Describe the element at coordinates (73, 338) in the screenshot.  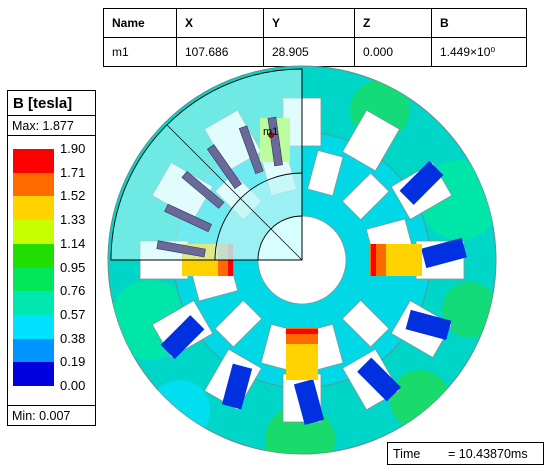
I see `legend-tick-label: 0.38` at that location.